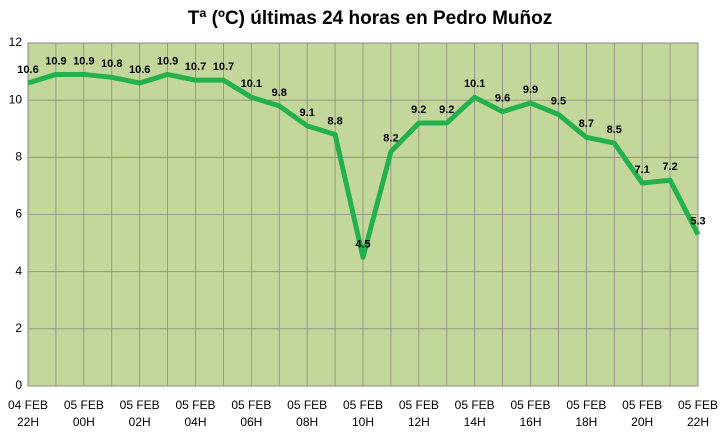 Image resolution: width=724 pixels, height=439 pixels. Describe the element at coordinates (18, 157) in the screenshot. I see `y-tick-label: 8` at that location.